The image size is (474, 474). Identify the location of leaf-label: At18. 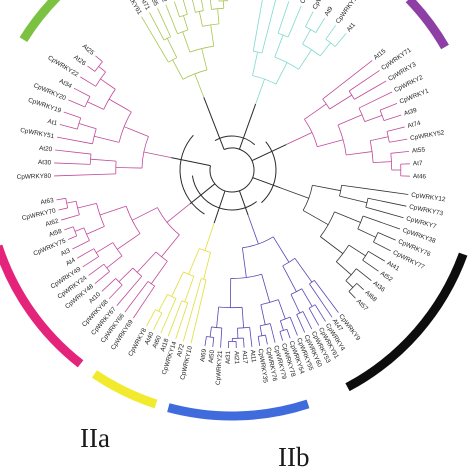
(164, 344).